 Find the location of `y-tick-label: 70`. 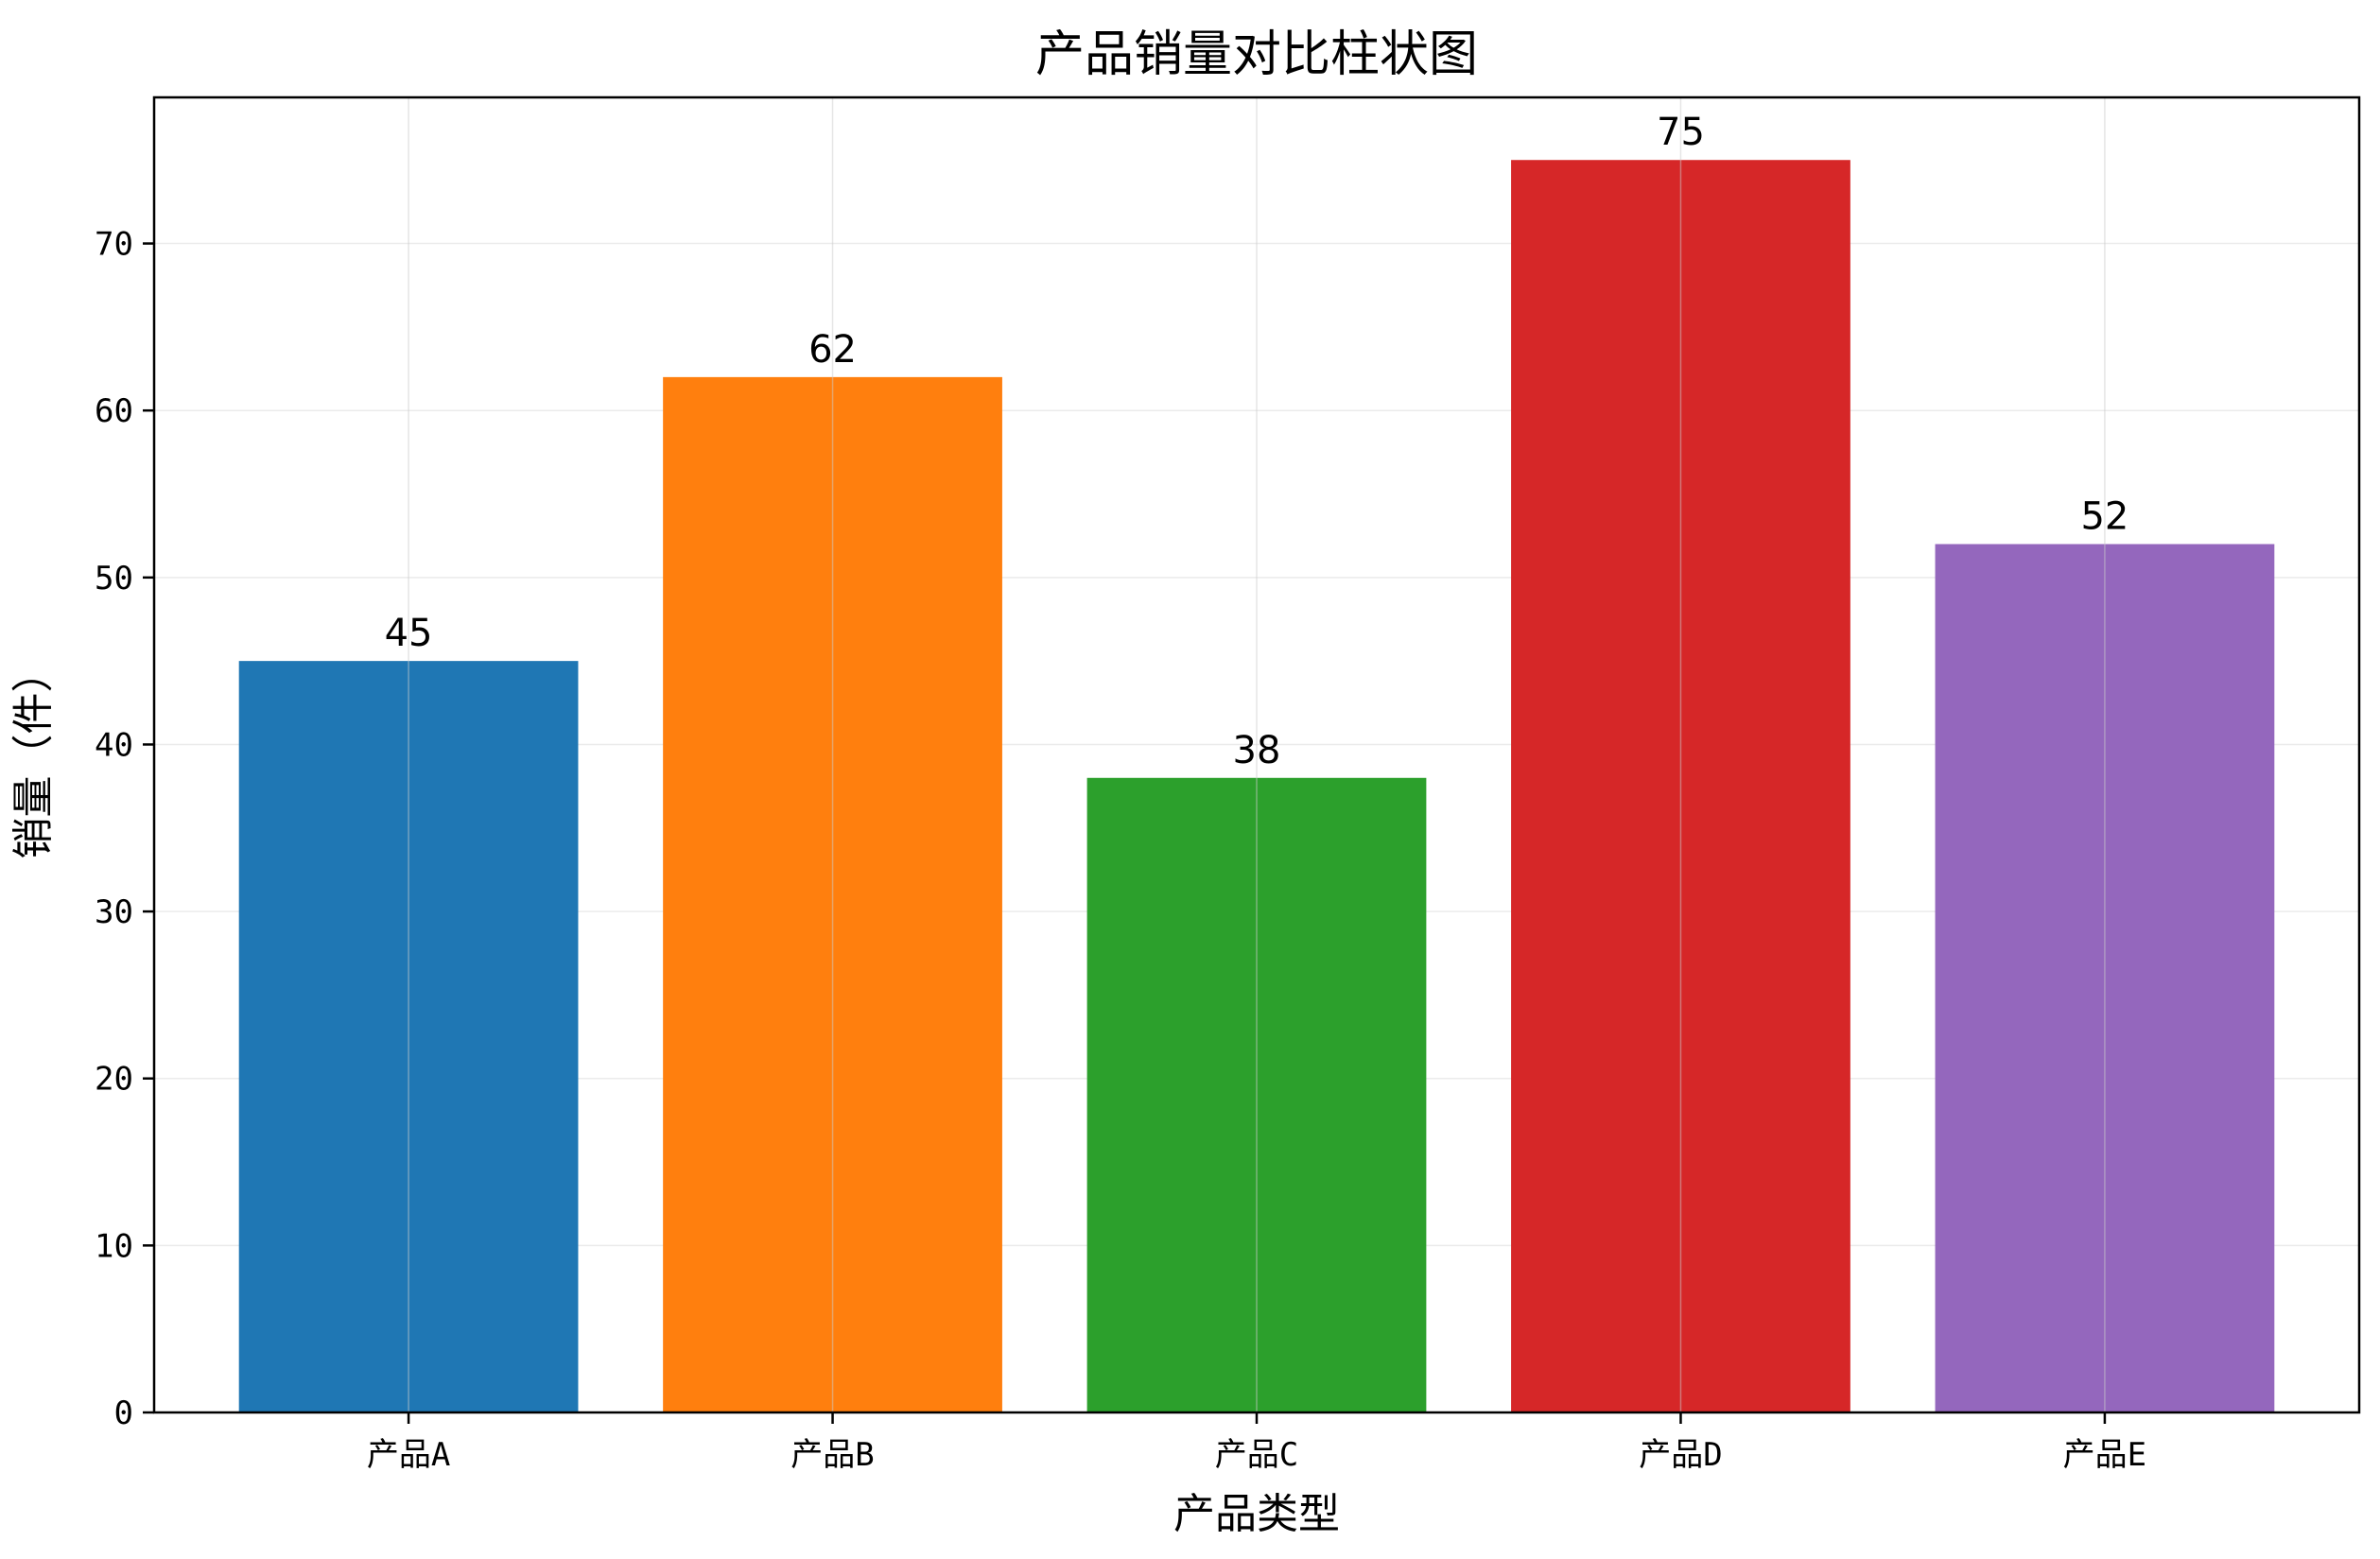

y-tick-label: 70 is located at coordinates (114, 245).